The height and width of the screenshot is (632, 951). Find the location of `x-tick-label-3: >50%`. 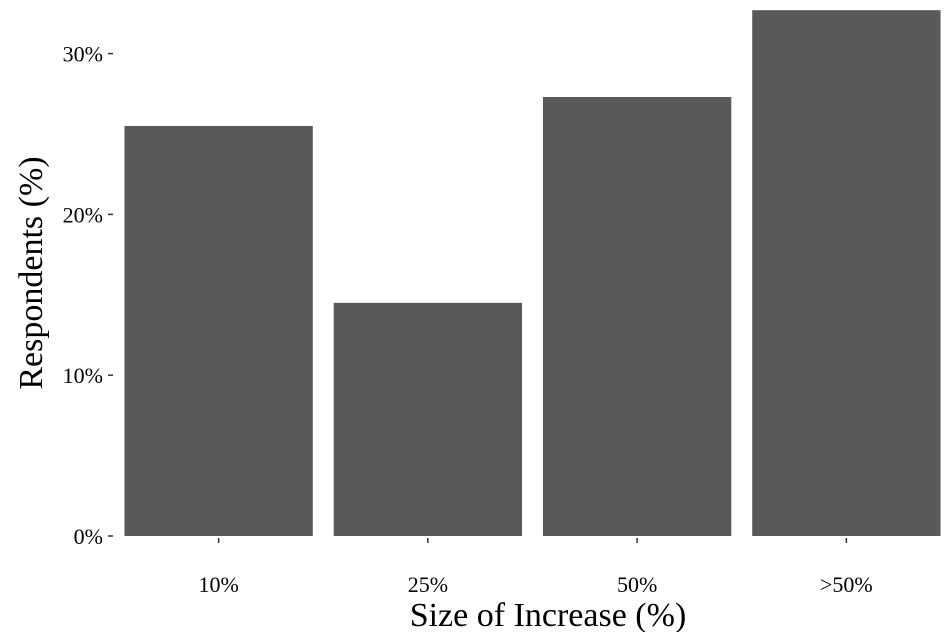

x-tick-label-3: >50% is located at coordinates (846, 584).